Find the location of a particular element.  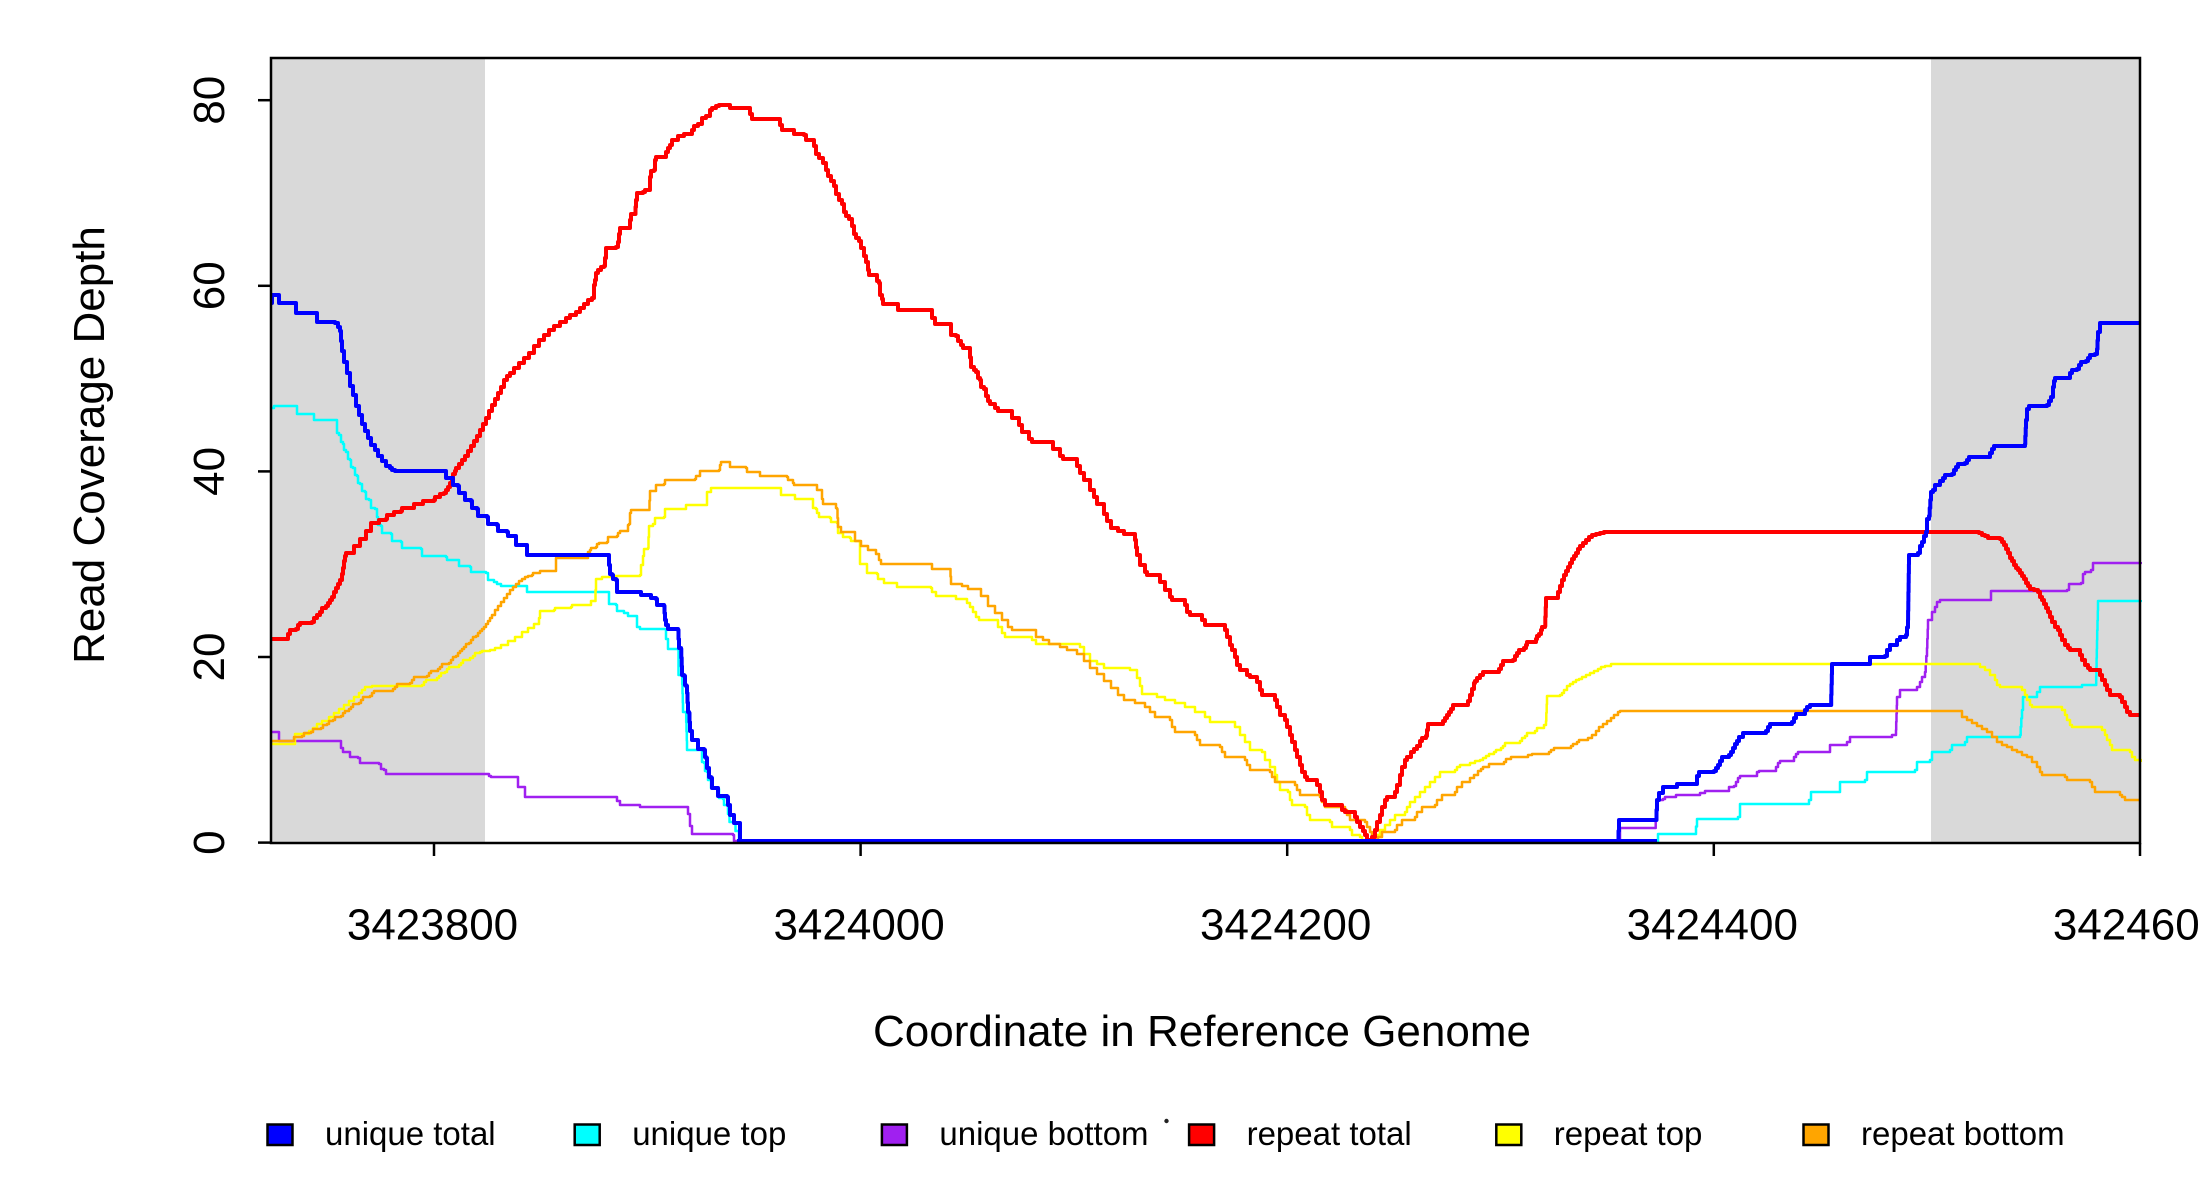

svg-text: Coordinate in Reference Genome is located at coordinates (1202, 1031).